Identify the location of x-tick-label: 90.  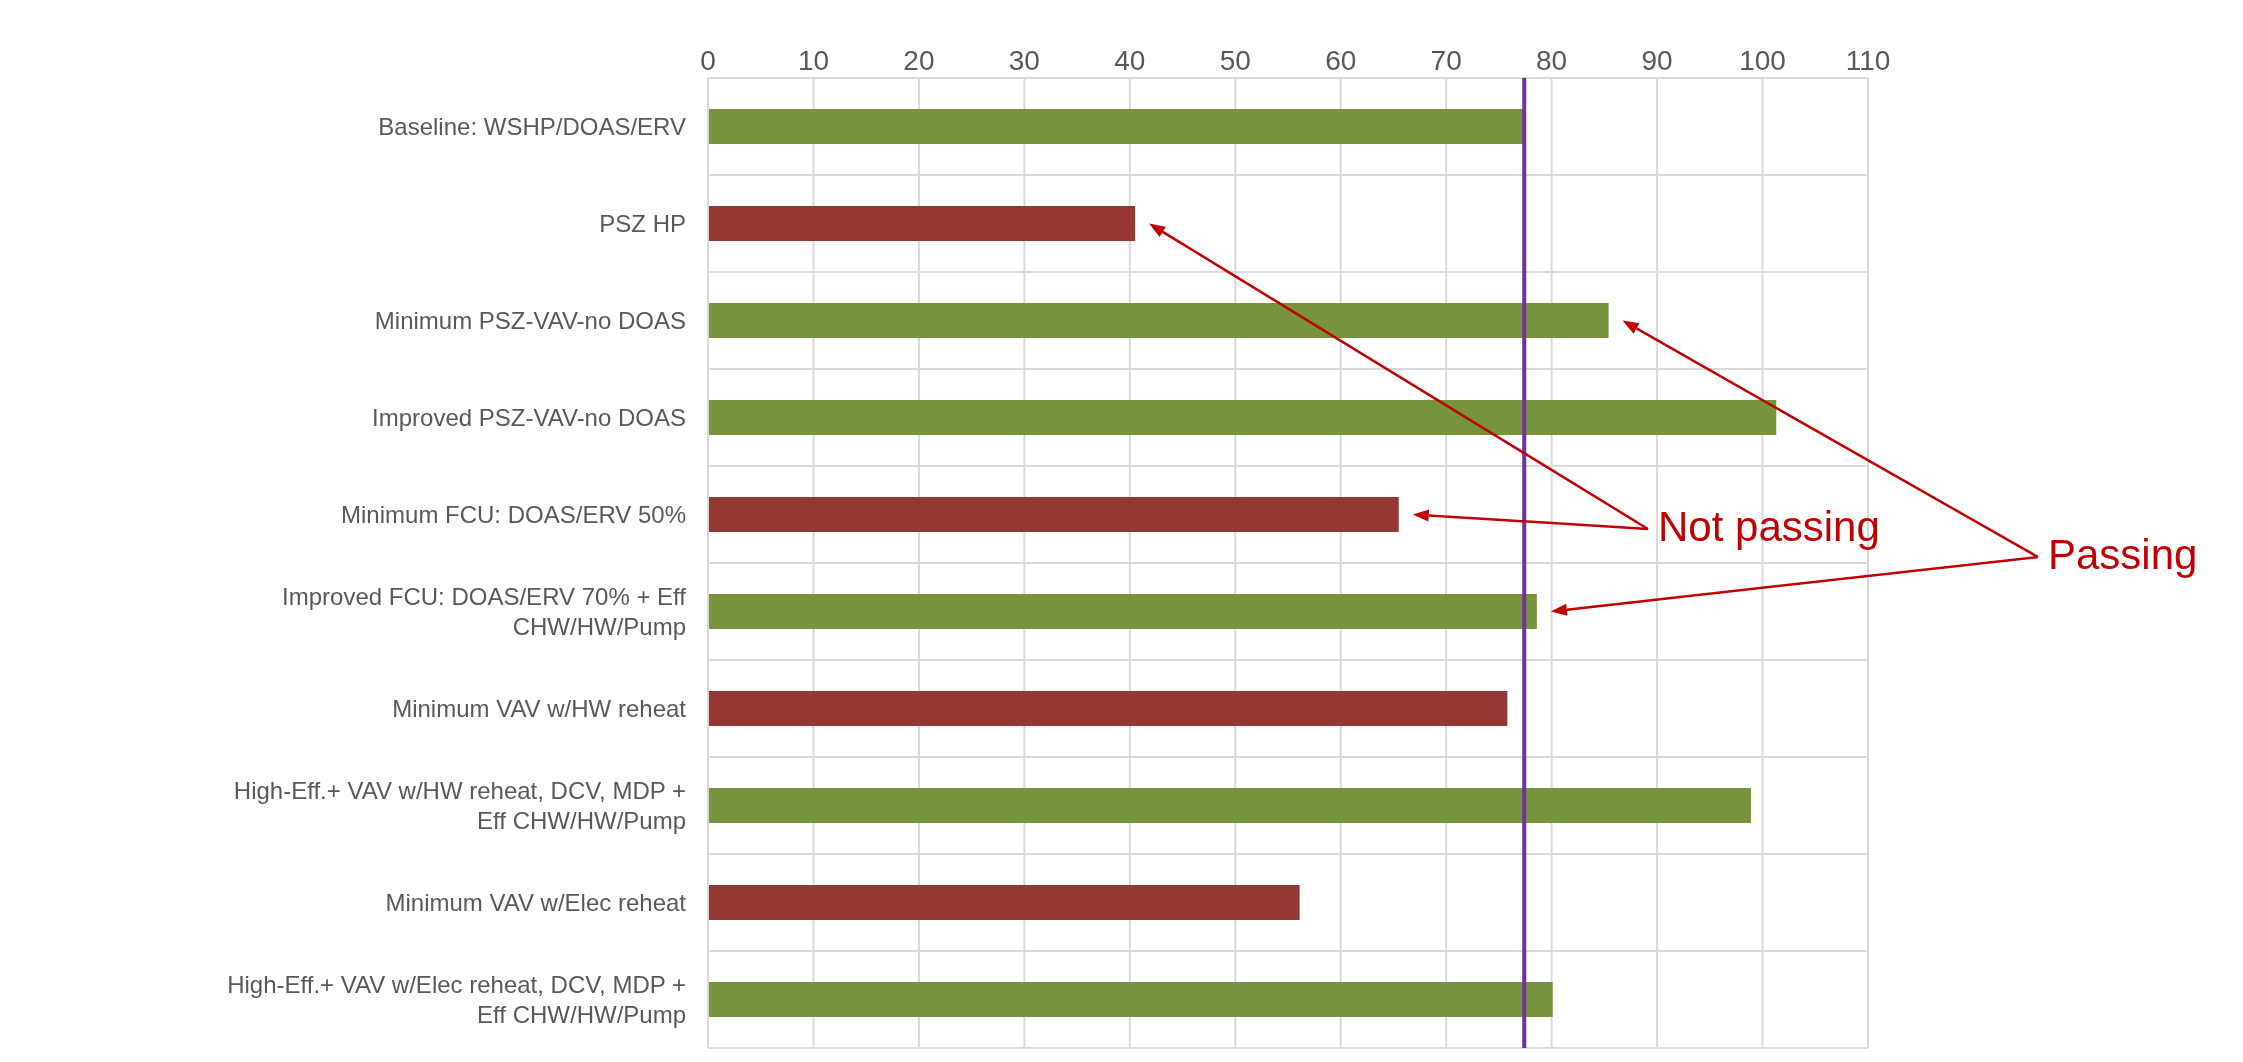
(1657, 60).